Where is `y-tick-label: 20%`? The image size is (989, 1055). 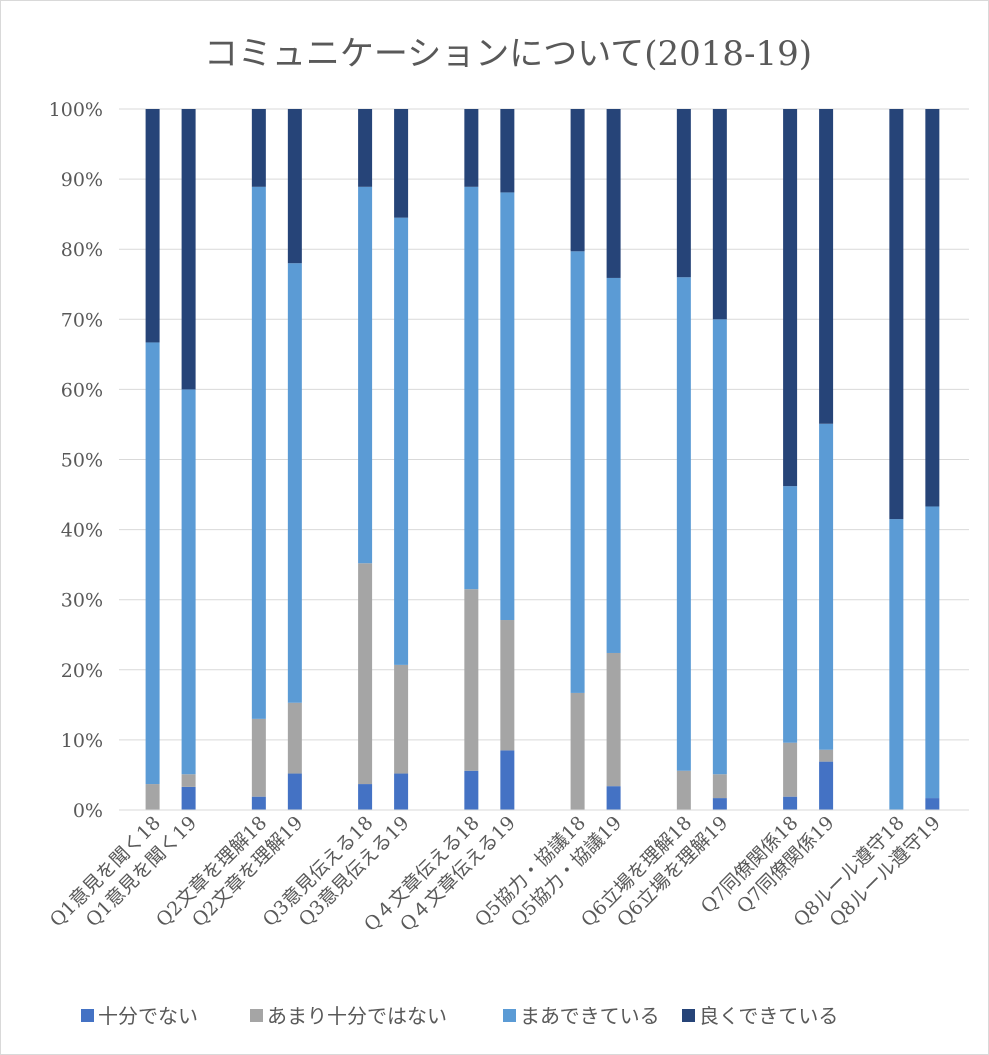 y-tick-label: 20% is located at coordinates (82, 671).